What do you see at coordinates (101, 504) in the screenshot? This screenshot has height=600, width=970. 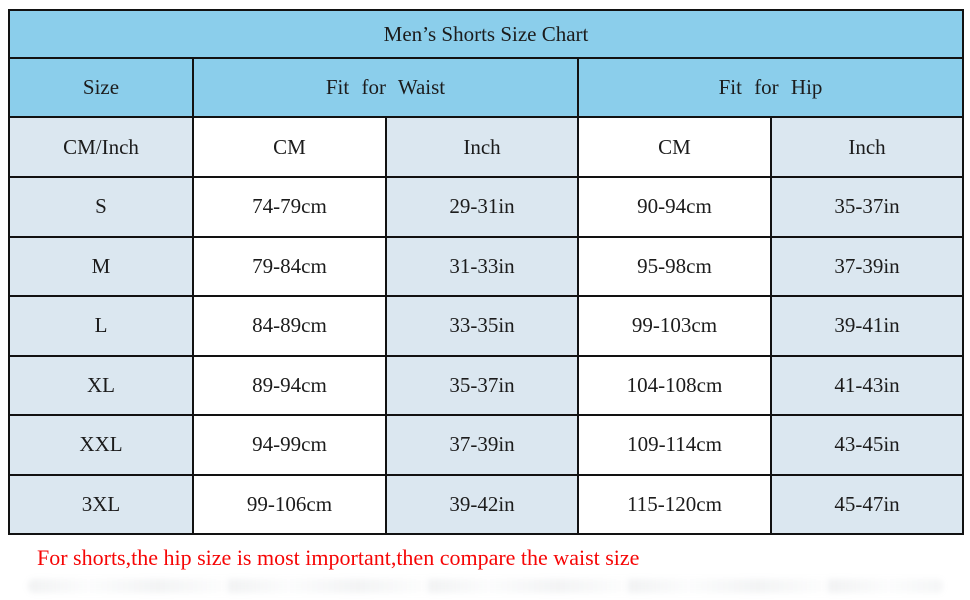 I see `size-label-cell: 3XL` at bounding box center [101, 504].